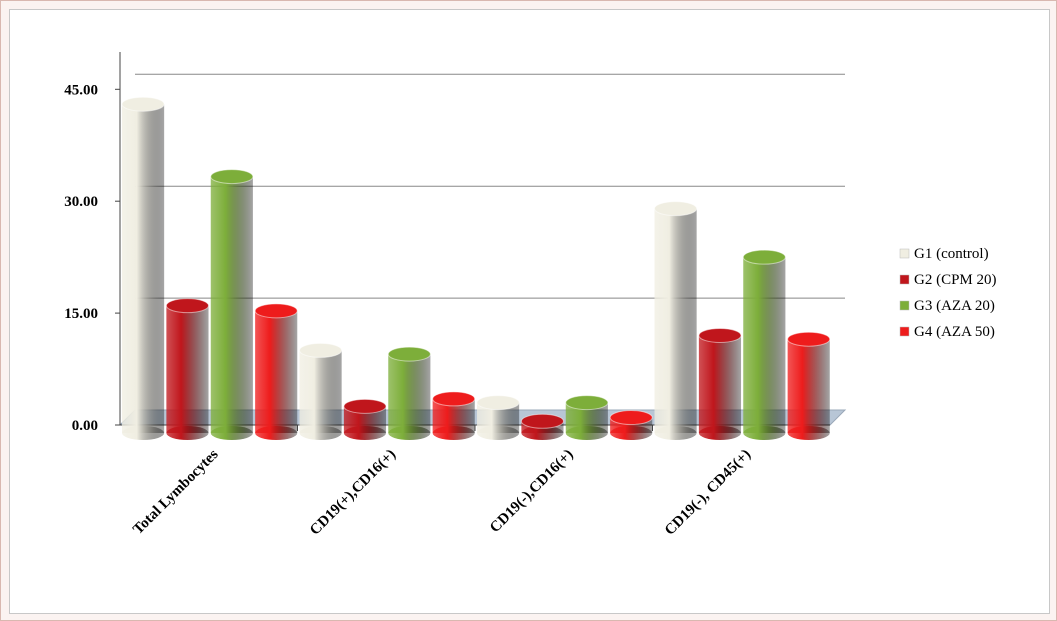  Describe the element at coordinates (954, 306) in the screenshot. I see `legend-label: G3 (AZA 20)` at that location.